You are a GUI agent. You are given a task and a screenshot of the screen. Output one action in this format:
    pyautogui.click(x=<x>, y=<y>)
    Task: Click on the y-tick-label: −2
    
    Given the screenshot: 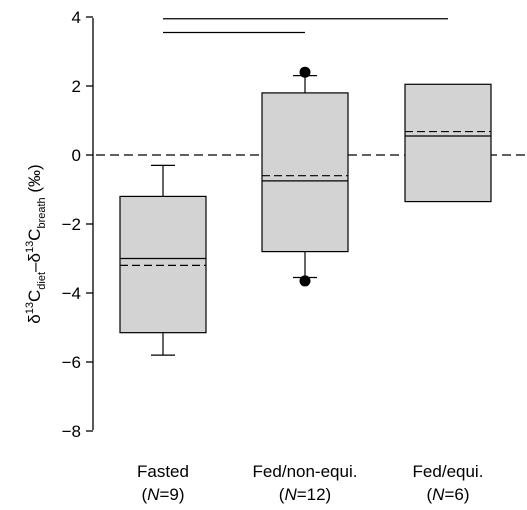 What is the action you would take?
    pyautogui.click(x=71, y=224)
    